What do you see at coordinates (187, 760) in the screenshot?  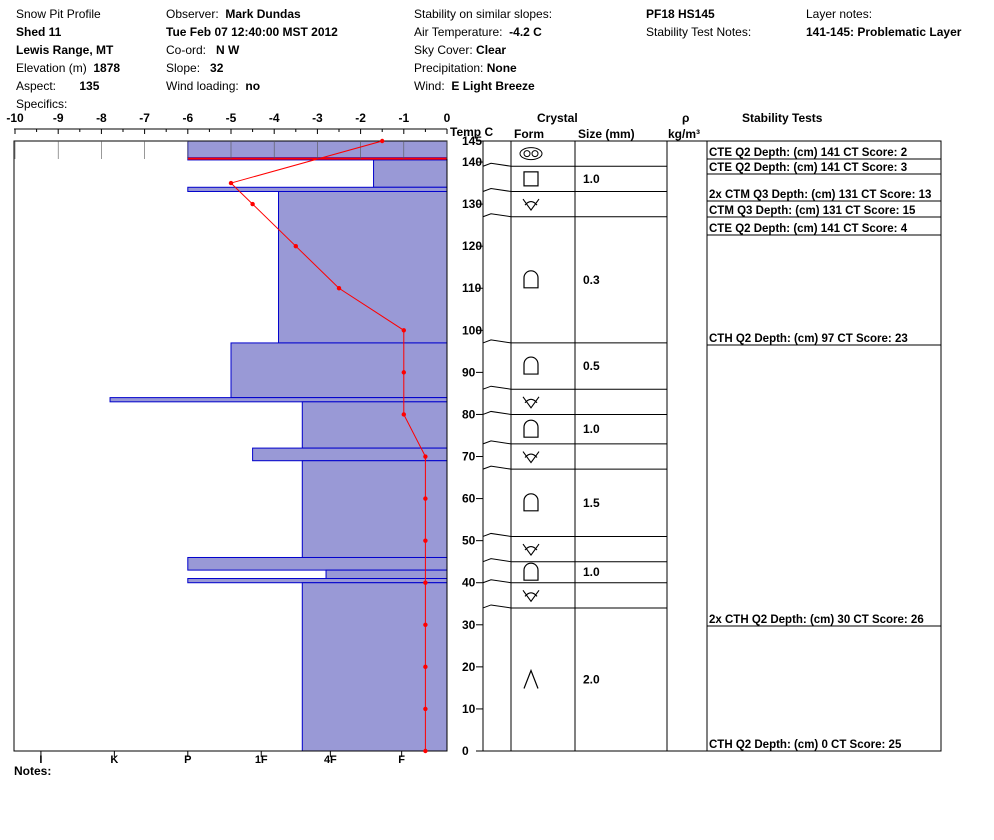 I see `hardness-label: P` at bounding box center [187, 760].